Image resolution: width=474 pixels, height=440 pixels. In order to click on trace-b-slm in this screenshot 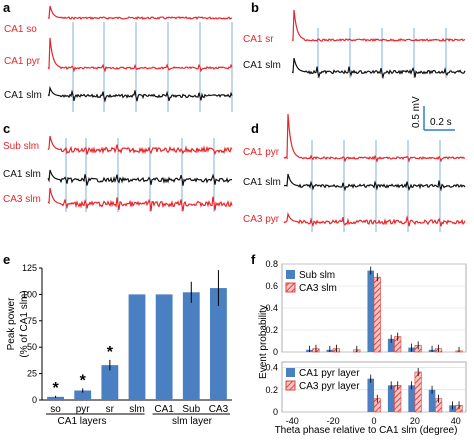, I will do `click(378, 68)`.